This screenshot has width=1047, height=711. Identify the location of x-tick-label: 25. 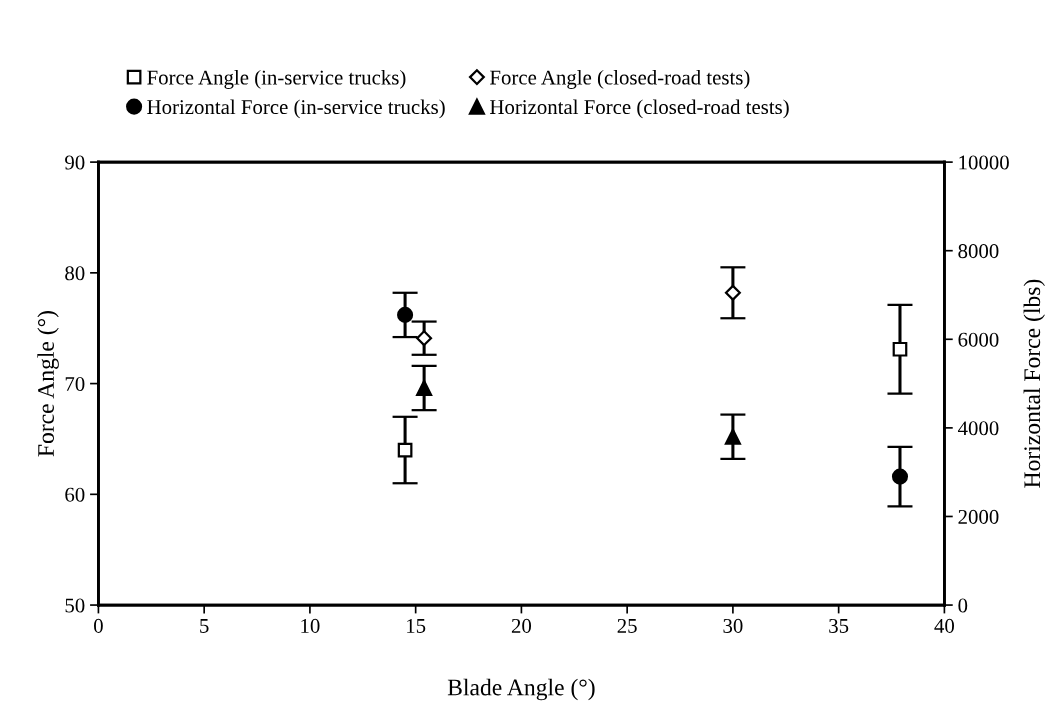
(627, 625).